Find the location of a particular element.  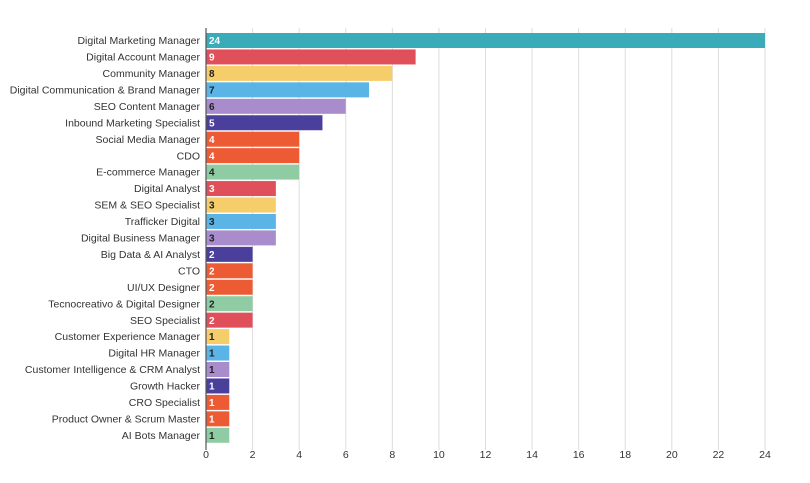

x-tick-label: 4 is located at coordinates (299, 455).